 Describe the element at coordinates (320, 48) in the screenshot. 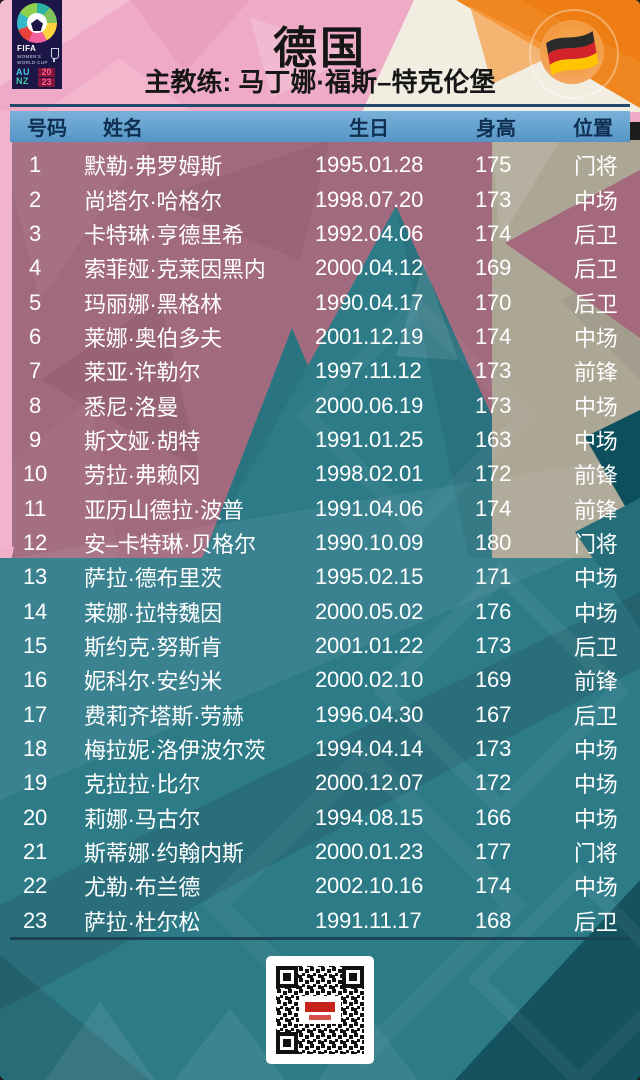

I see `page-title: 德国` at that location.